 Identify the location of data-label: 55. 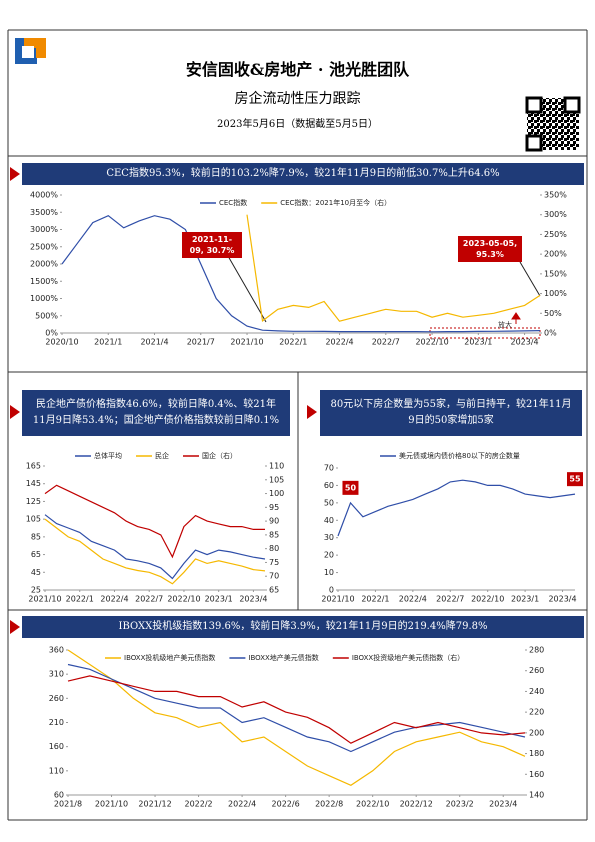
(575, 479).